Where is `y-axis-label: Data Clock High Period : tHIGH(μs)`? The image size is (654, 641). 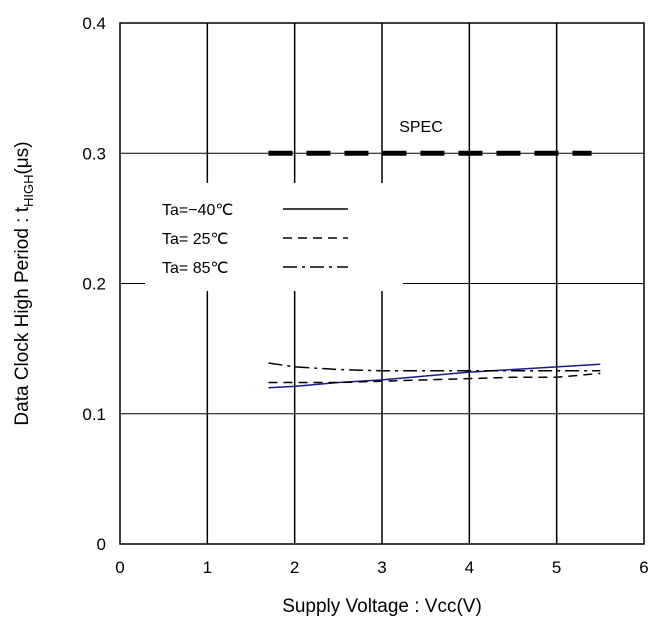 y-axis-label: Data Clock High Period : tHIGH(μs) is located at coordinates (24, 283).